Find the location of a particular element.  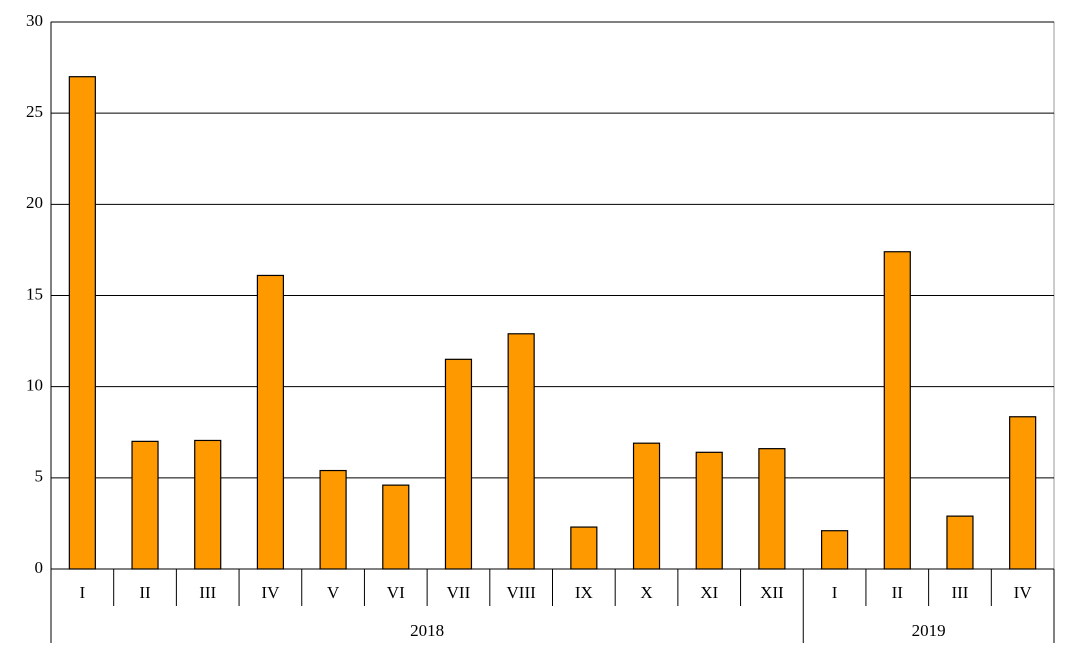

y-tick-label: 20 is located at coordinates (34, 202).